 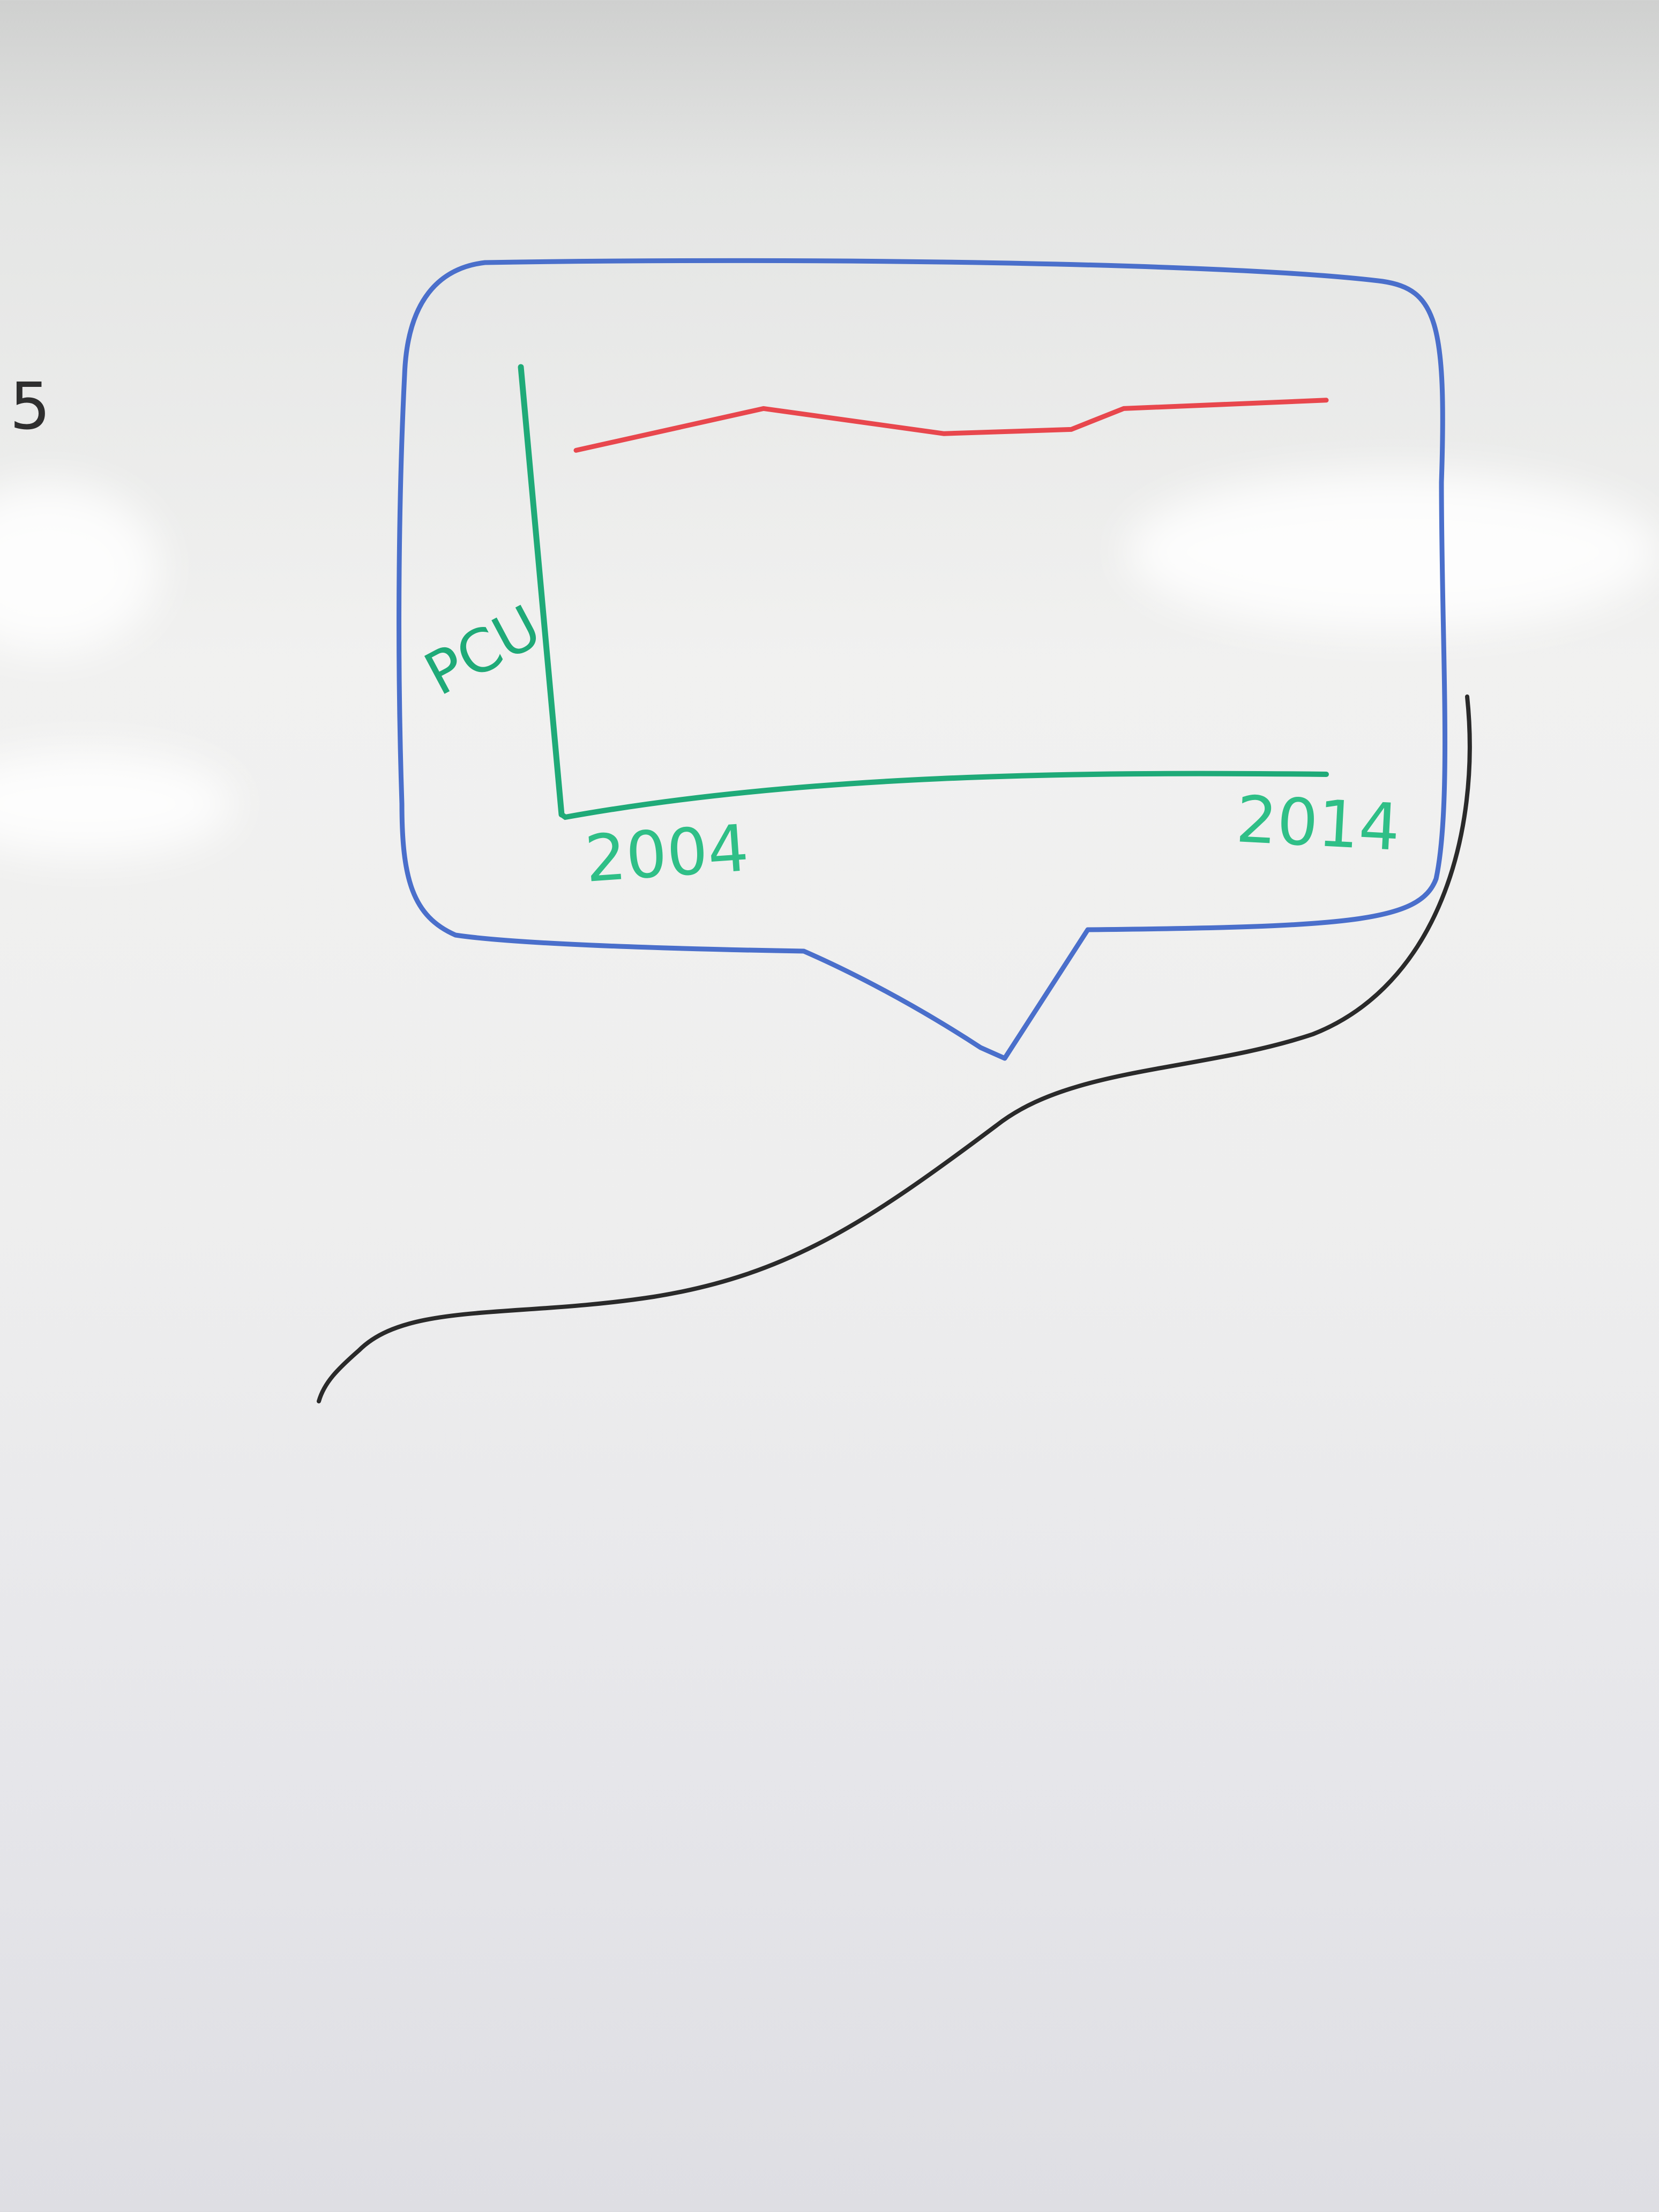 I want to click on y-axis-label: PCU, so click(x=483, y=650).